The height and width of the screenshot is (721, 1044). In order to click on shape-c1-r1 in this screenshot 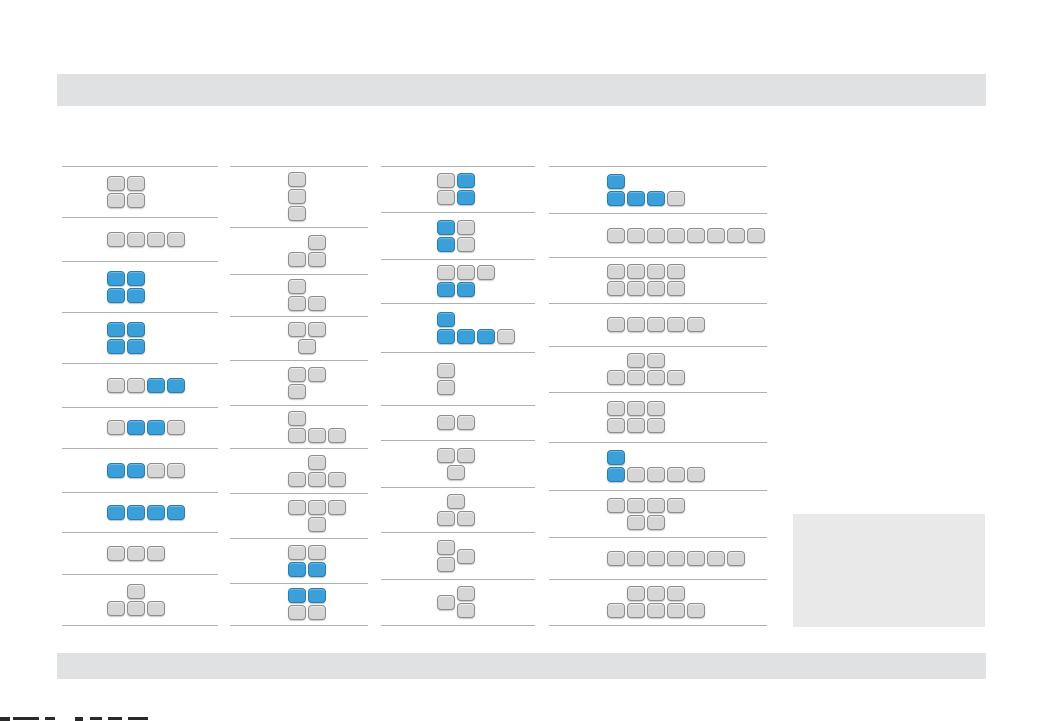, I will do `click(126, 192)`.